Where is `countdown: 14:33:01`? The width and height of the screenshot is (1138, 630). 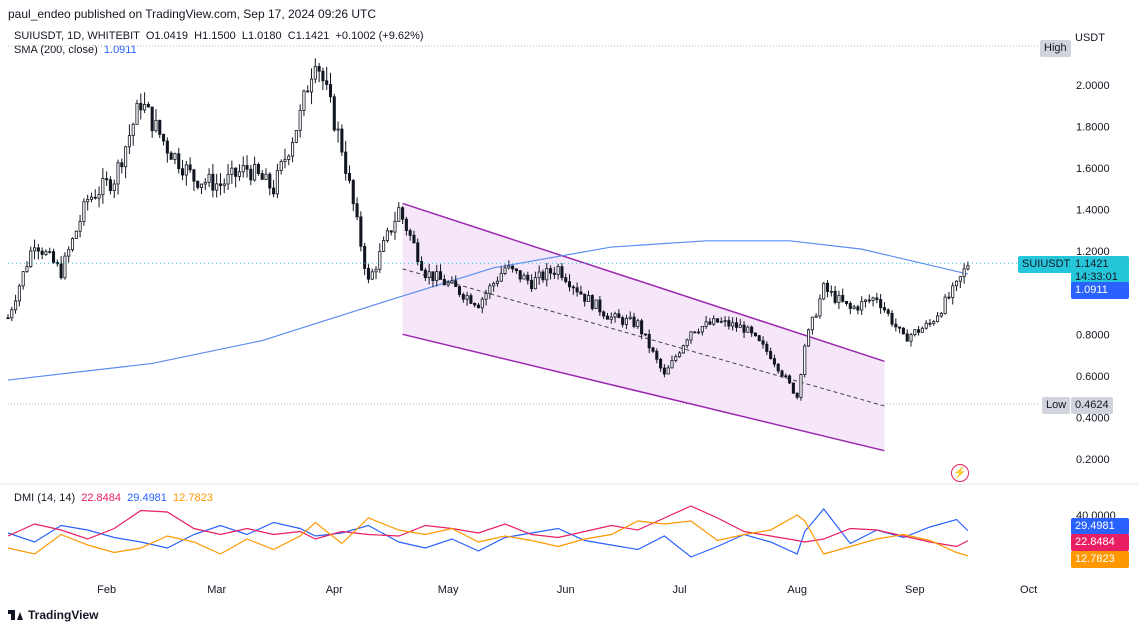 countdown: 14:33:01 is located at coordinates (1096, 277).